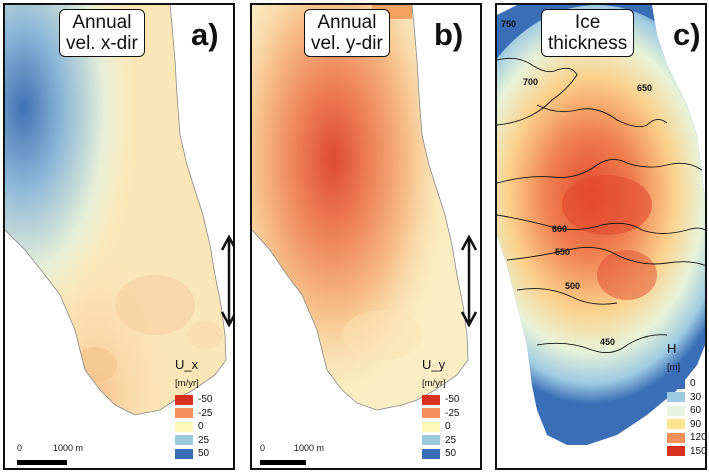 The width and height of the screenshot is (709, 475). What do you see at coordinates (672, 348) in the screenshot?
I see `legend-title: H` at bounding box center [672, 348].